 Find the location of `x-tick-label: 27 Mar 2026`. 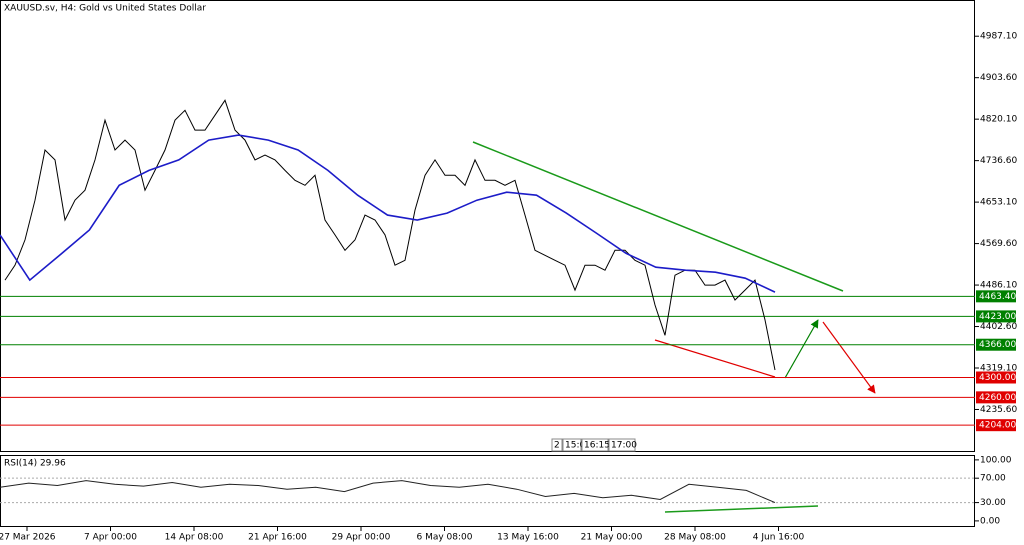

x-tick-label: 27 Mar 2026 is located at coordinates (28, 538).